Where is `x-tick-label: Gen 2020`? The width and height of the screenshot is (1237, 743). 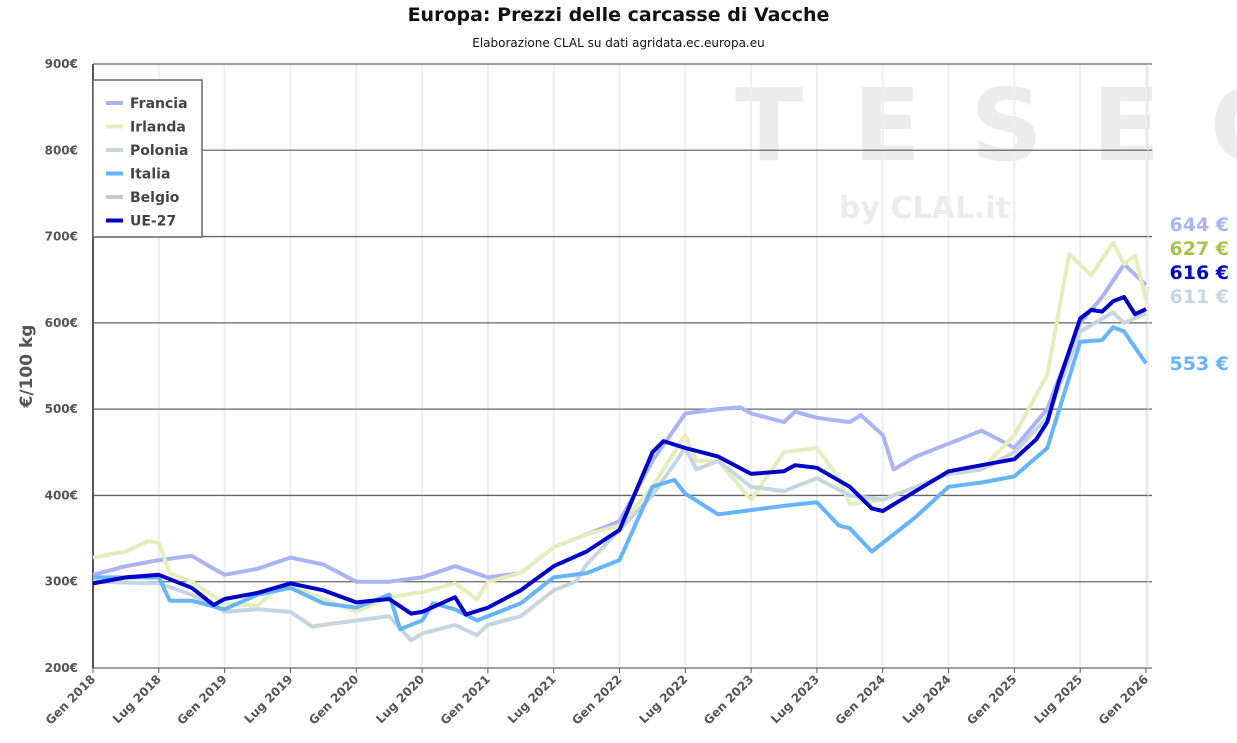 x-tick-label: Gen 2020 is located at coordinates (333, 699).